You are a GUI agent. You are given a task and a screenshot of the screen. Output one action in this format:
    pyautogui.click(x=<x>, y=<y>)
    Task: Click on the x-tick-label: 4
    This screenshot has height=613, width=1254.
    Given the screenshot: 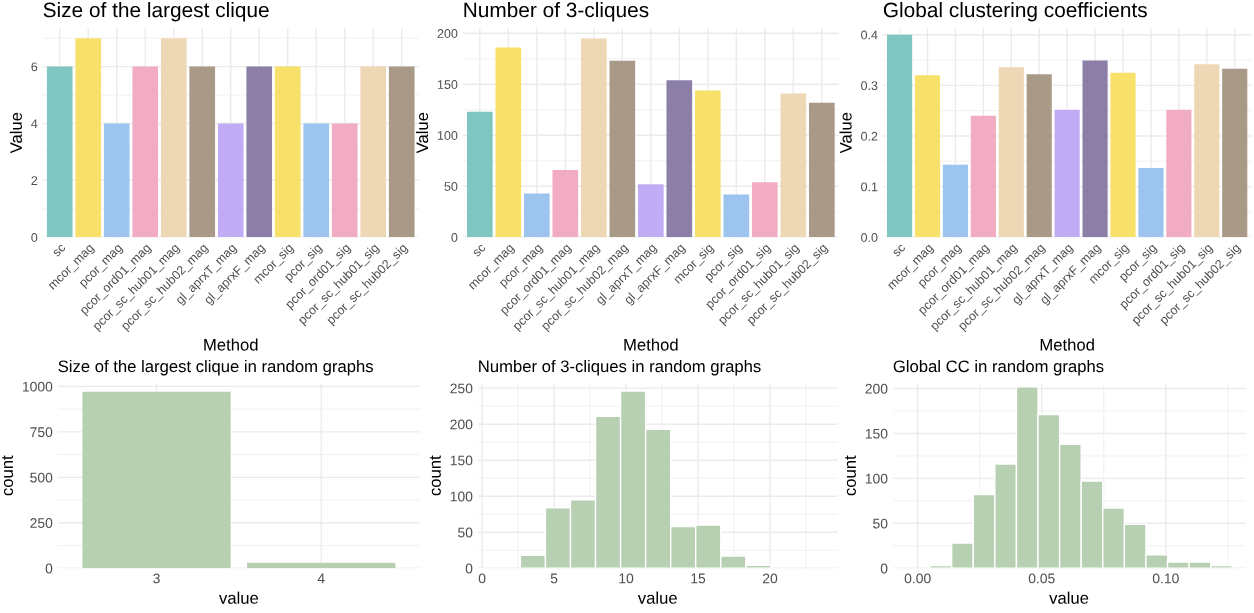 What is the action you would take?
    pyautogui.click(x=321, y=578)
    